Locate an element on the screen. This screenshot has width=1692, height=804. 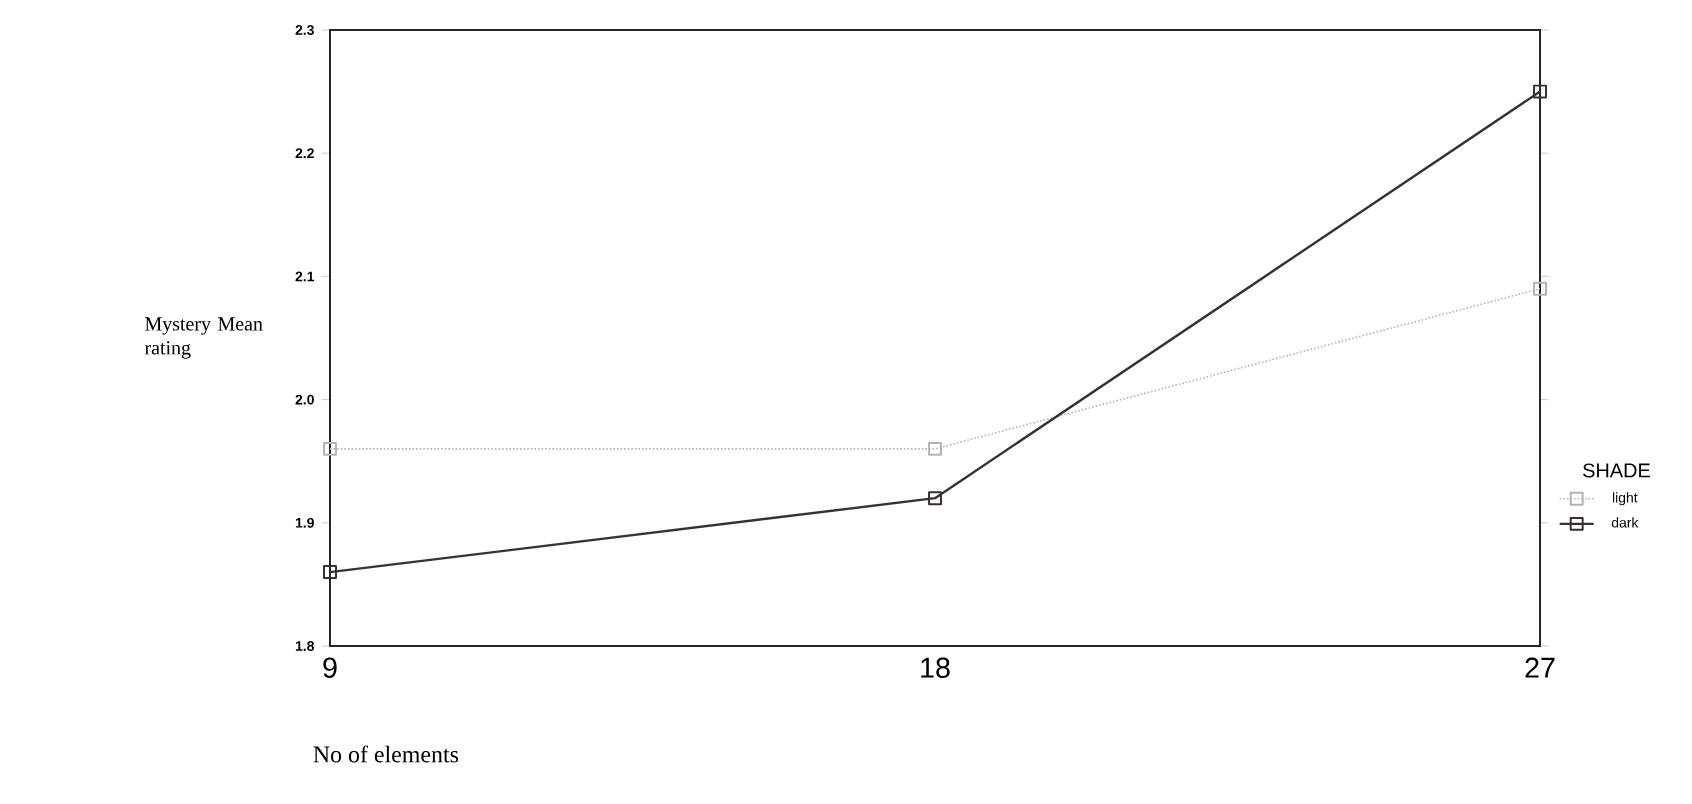
legend-title: SHADE is located at coordinates (1616, 470).